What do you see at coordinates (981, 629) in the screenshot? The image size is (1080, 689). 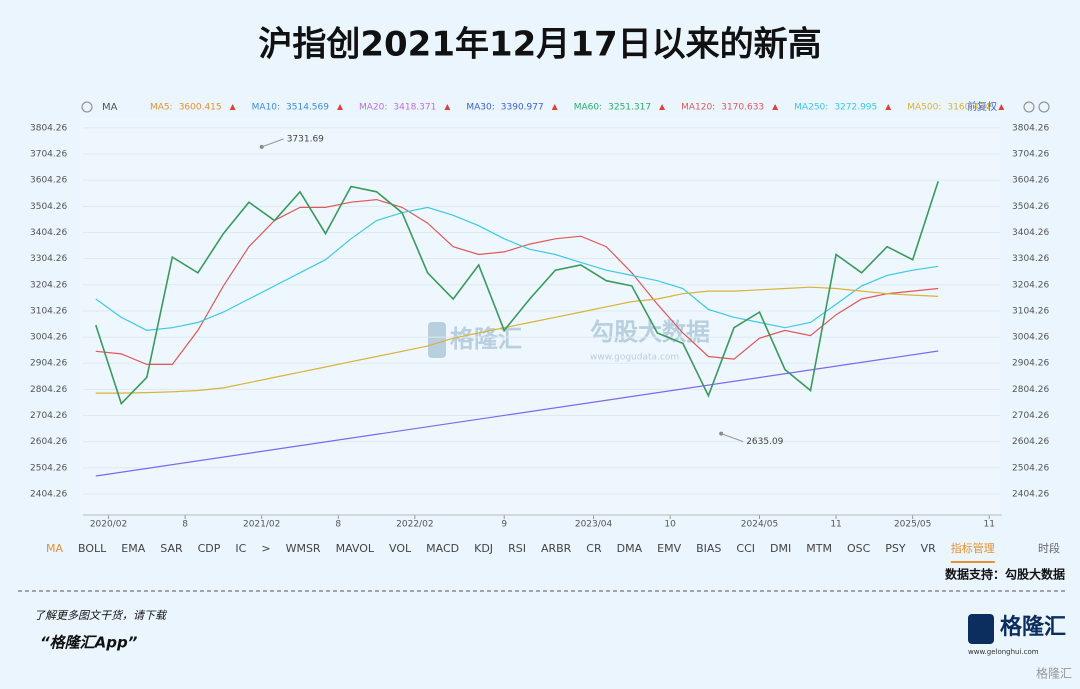 I see `logo-mark` at bounding box center [981, 629].